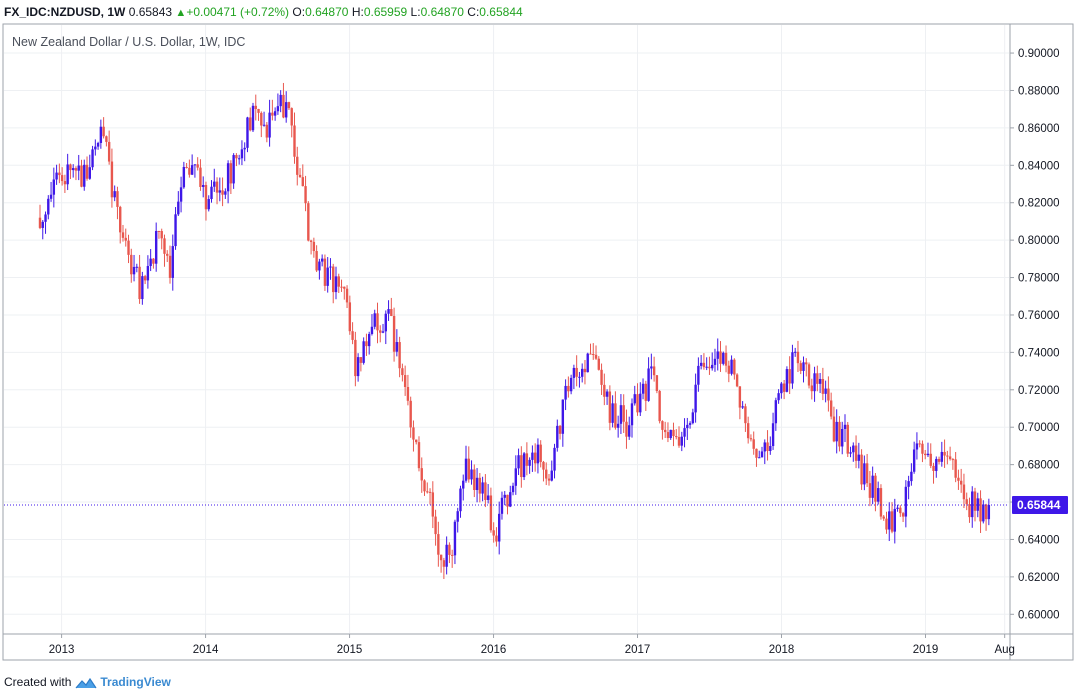  I want to click on y-tick-label: 0.86000, so click(1039, 129).